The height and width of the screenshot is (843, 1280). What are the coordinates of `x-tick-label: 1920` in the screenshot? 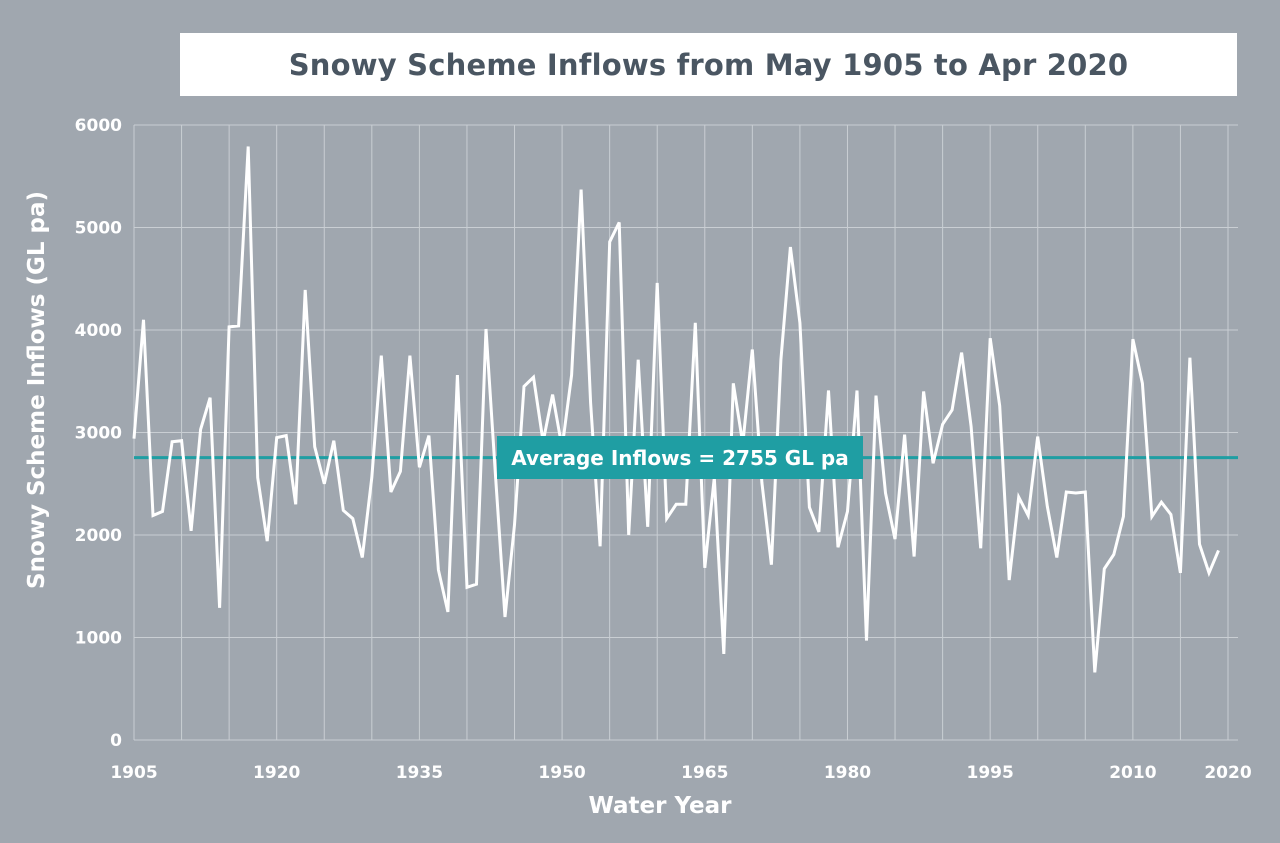 It's located at (276, 773).